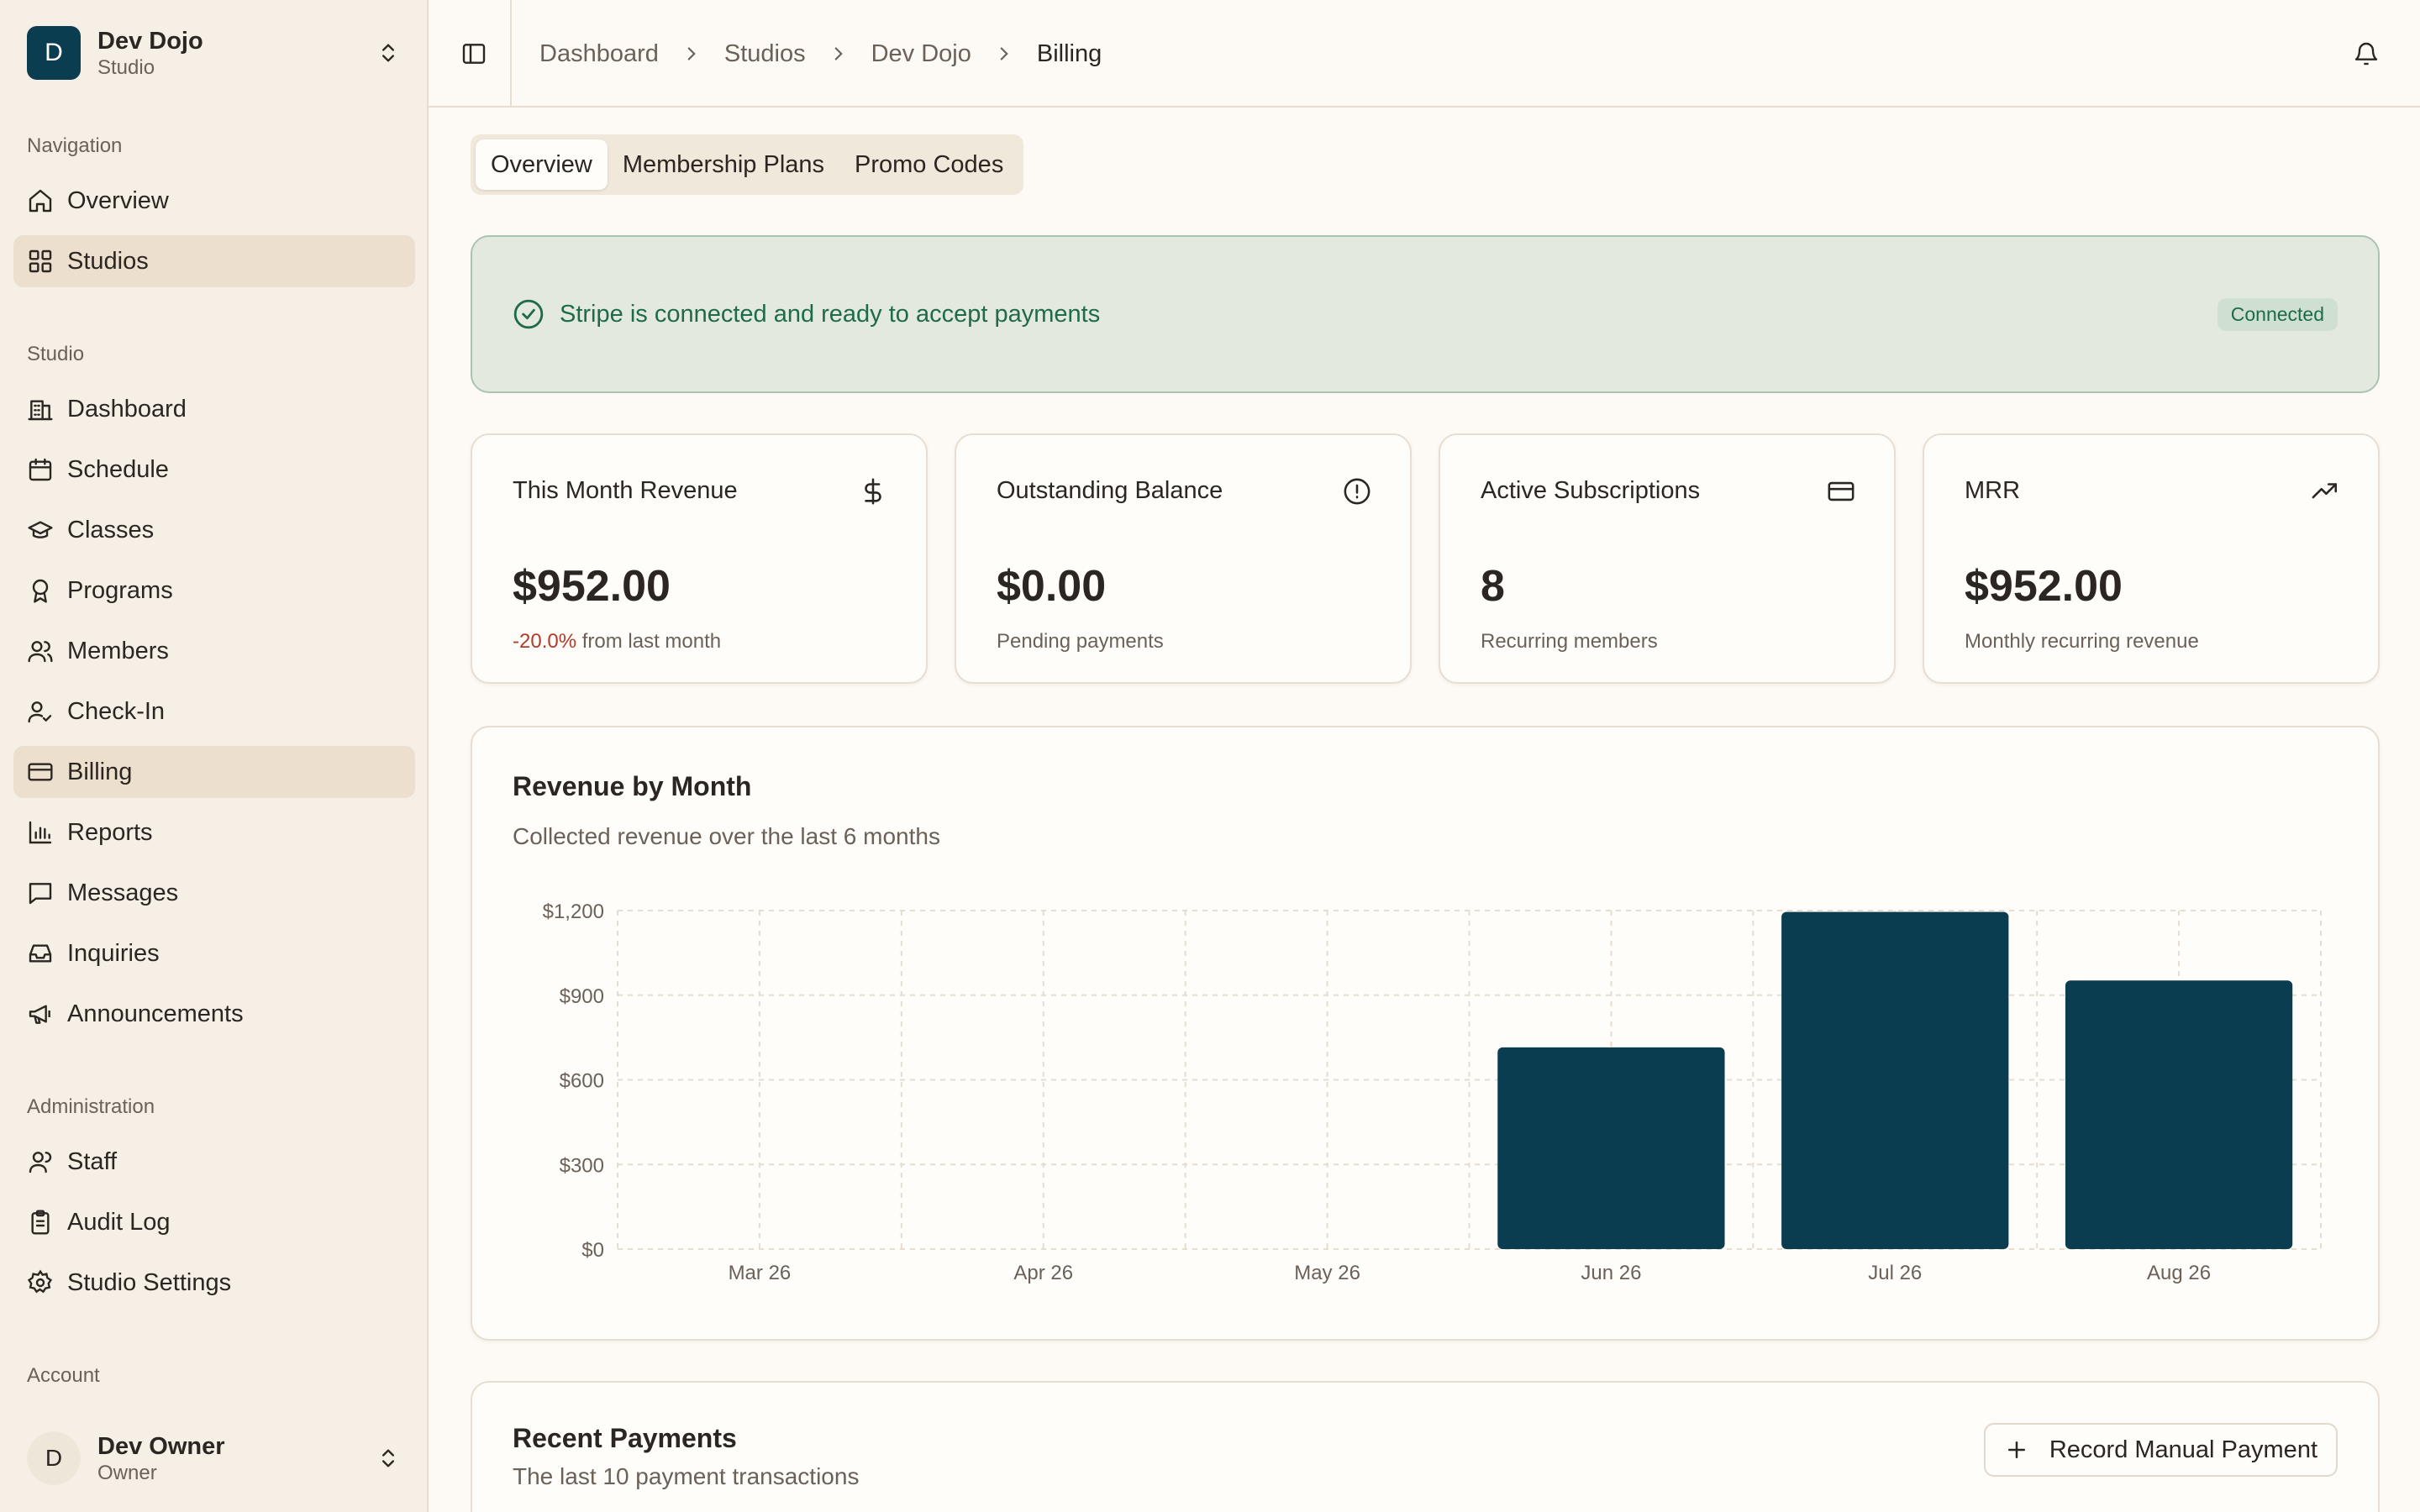  What do you see at coordinates (625, 1438) in the screenshot?
I see `payments-title: Recent Payments` at bounding box center [625, 1438].